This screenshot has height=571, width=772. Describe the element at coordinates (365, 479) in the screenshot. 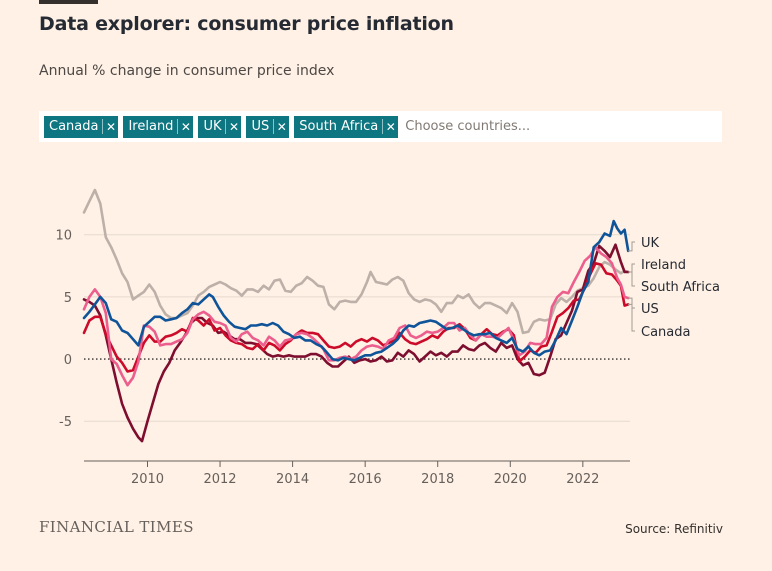

I see `x-tick-label: 2016` at that location.